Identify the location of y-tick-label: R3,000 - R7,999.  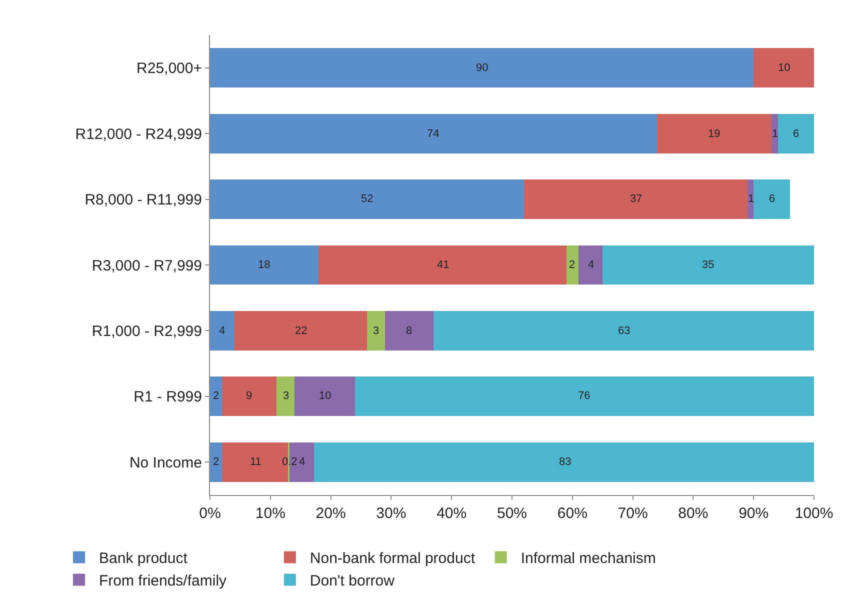
(147, 265).